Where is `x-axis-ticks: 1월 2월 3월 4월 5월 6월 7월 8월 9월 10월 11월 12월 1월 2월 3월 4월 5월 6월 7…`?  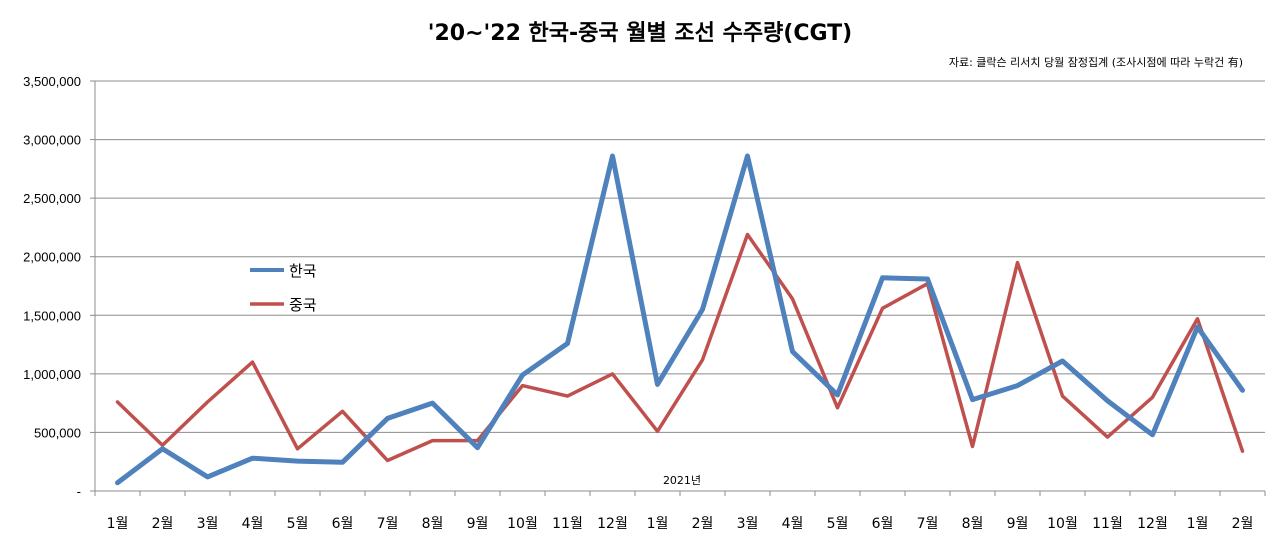 x-axis-ticks: 1월 2월 3월 4월 5월 6월 7월 8월 9월 10월 11월 12월 1월 2월 3월 4월 5월 6월 7… is located at coordinates (680, 511).